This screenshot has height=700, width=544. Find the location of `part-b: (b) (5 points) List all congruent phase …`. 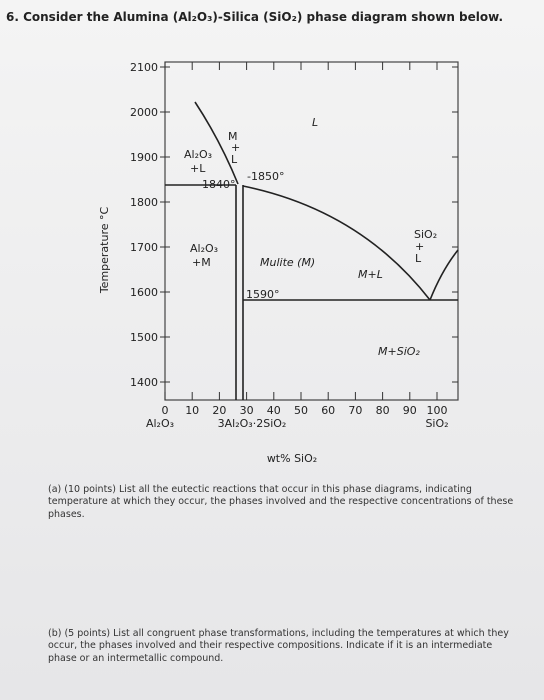

part-b: (b) (5 points) List all congruent phase … is located at coordinates (278, 646).